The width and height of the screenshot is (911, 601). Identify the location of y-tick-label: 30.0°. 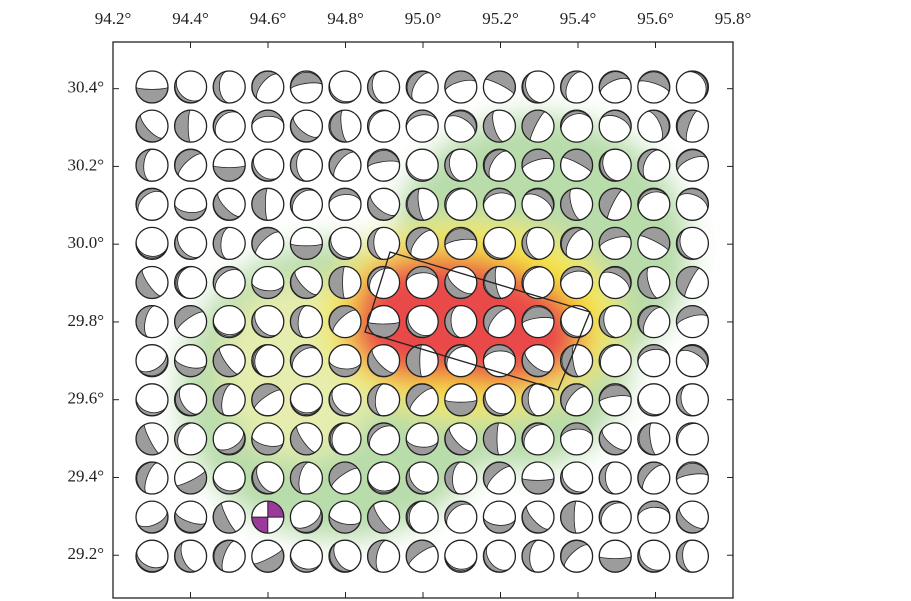
(85, 242).